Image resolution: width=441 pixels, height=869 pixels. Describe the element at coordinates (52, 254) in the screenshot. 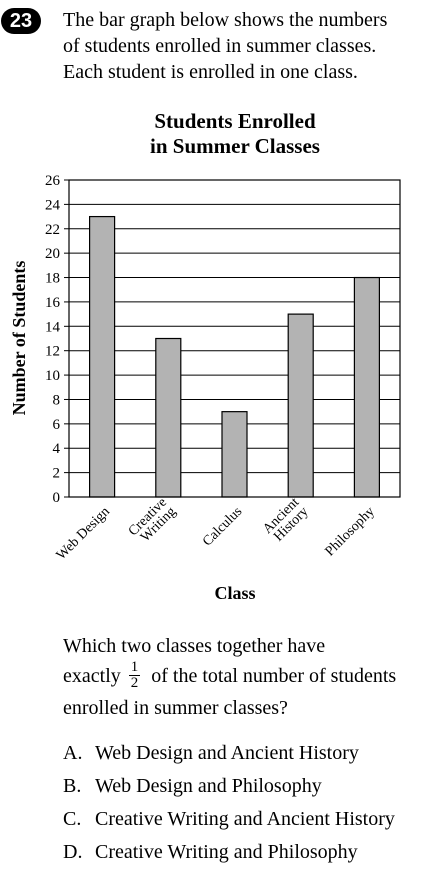

I see `y-tick-label: 20` at that location.